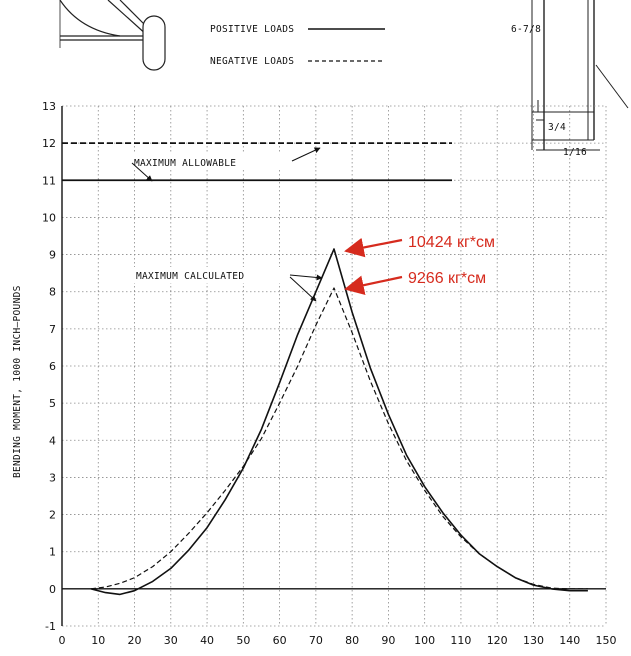 This screenshot has height=656, width=631. What do you see at coordinates (252, 61) in the screenshot?
I see `legend-negative-label: NEGATIVE LOADS` at bounding box center [252, 61].